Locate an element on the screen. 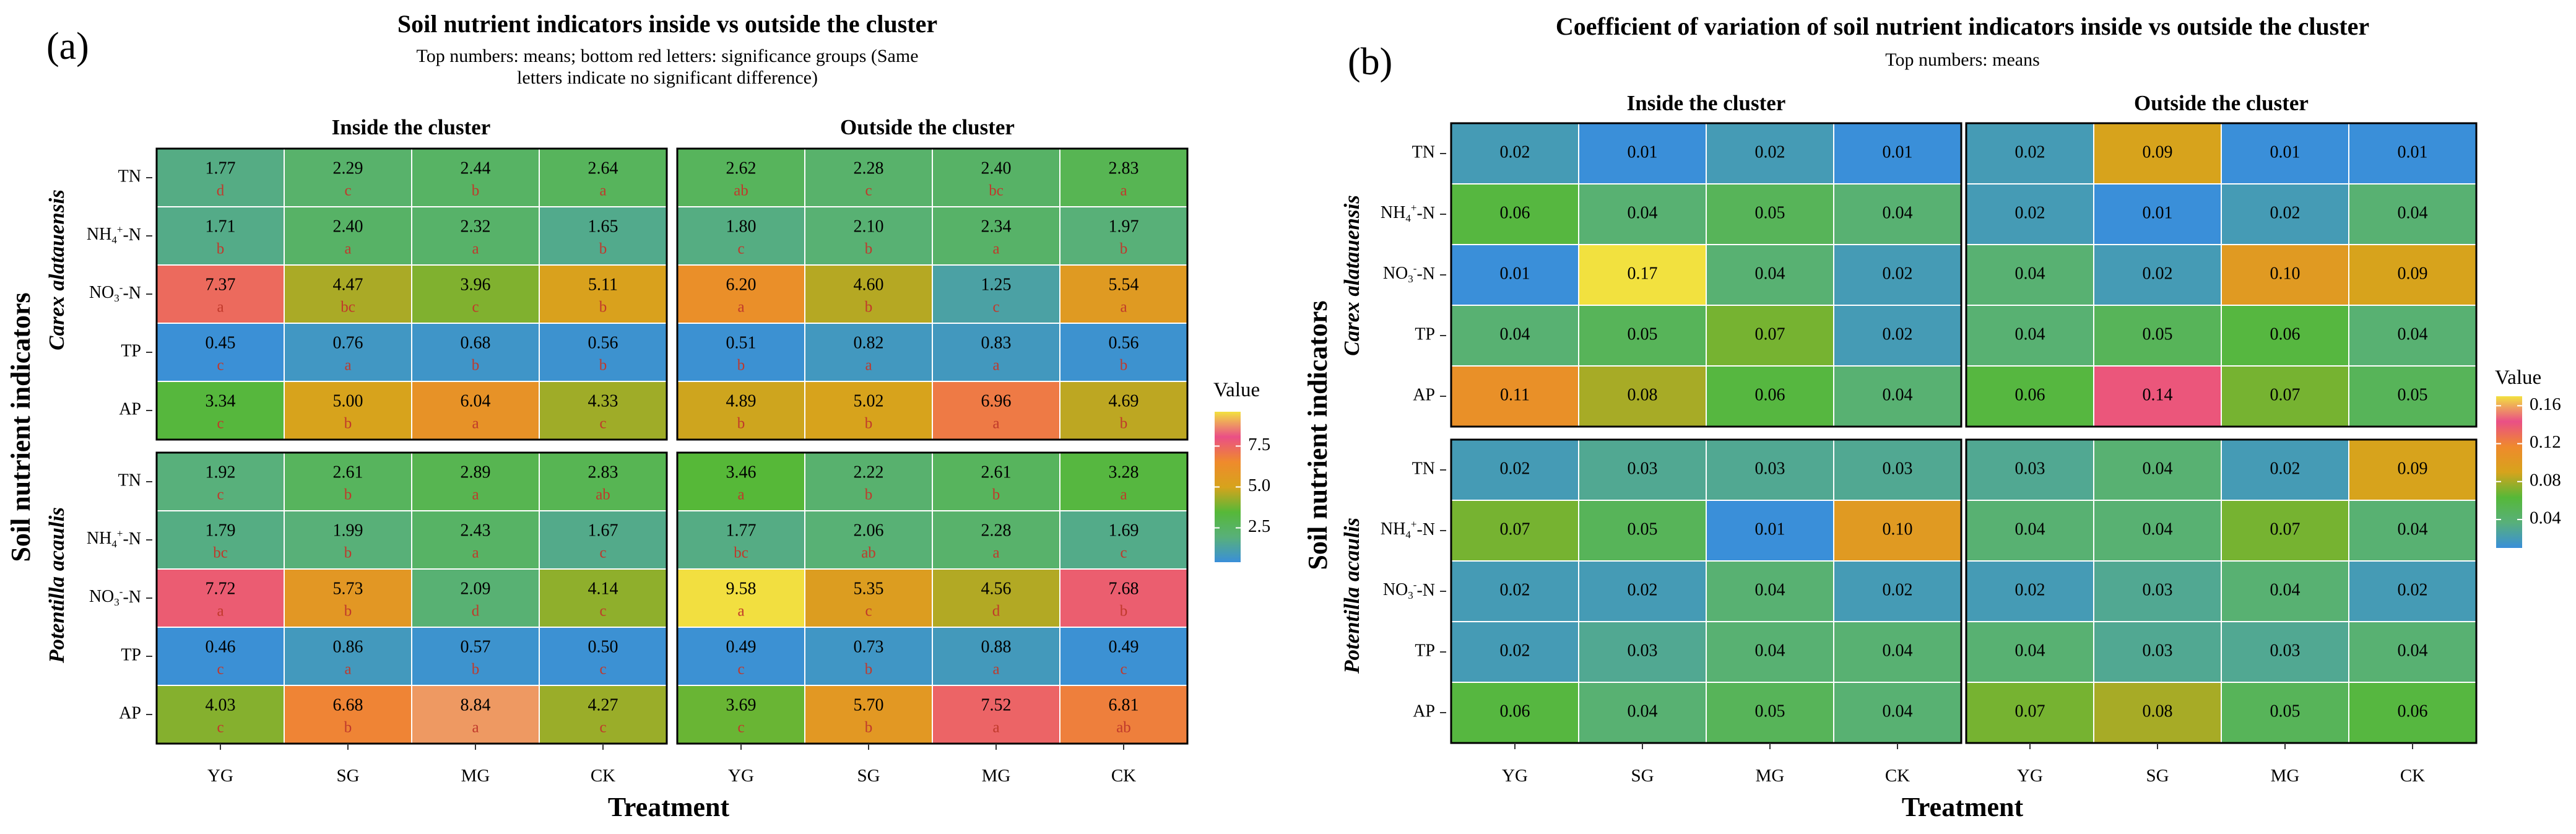 The width and height of the screenshot is (2576, 834). heatmap-cell-value: 0.11 is located at coordinates (1515, 394).